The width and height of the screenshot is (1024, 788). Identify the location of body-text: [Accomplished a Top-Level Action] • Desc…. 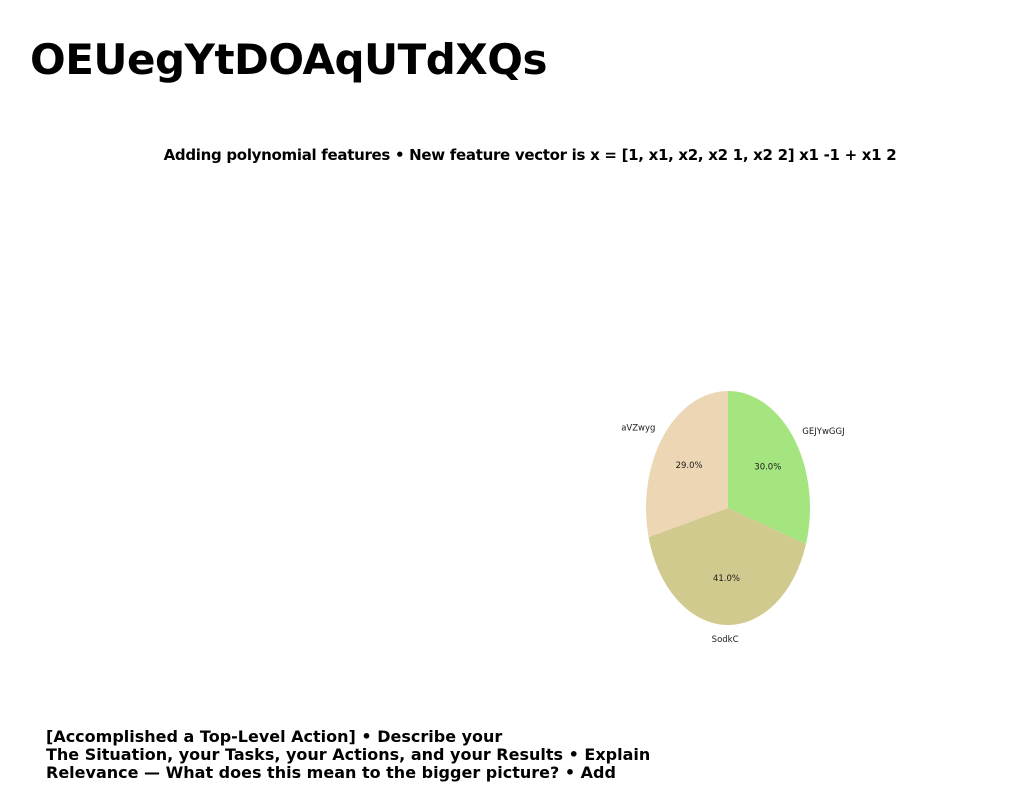
(371, 755).